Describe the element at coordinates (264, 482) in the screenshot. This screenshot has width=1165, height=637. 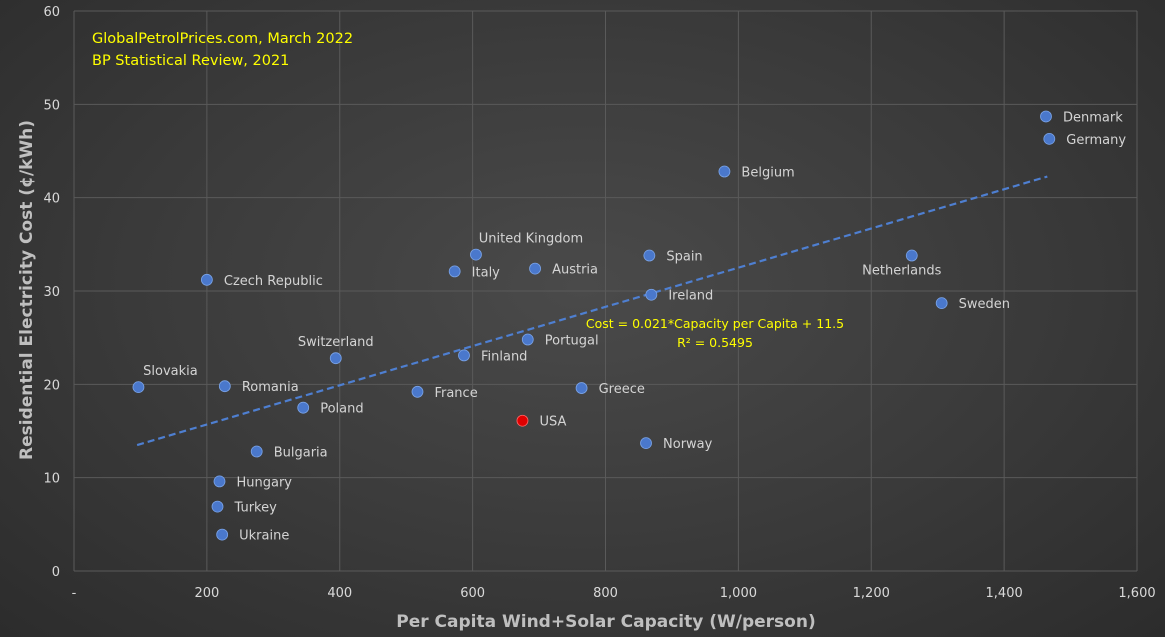
I see `point-label-hungary: Hungary` at that location.